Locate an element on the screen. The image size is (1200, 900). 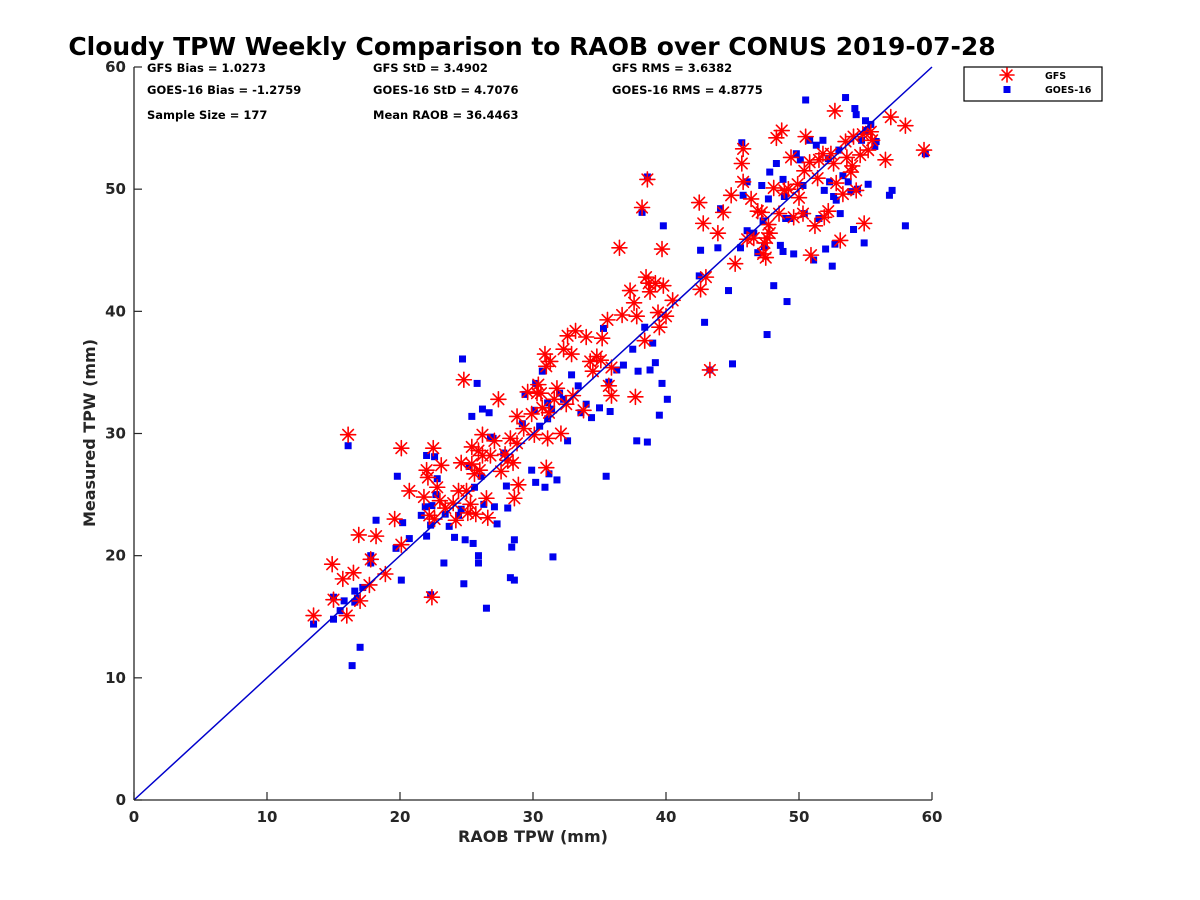
legend-box is located at coordinates (1033, 84).